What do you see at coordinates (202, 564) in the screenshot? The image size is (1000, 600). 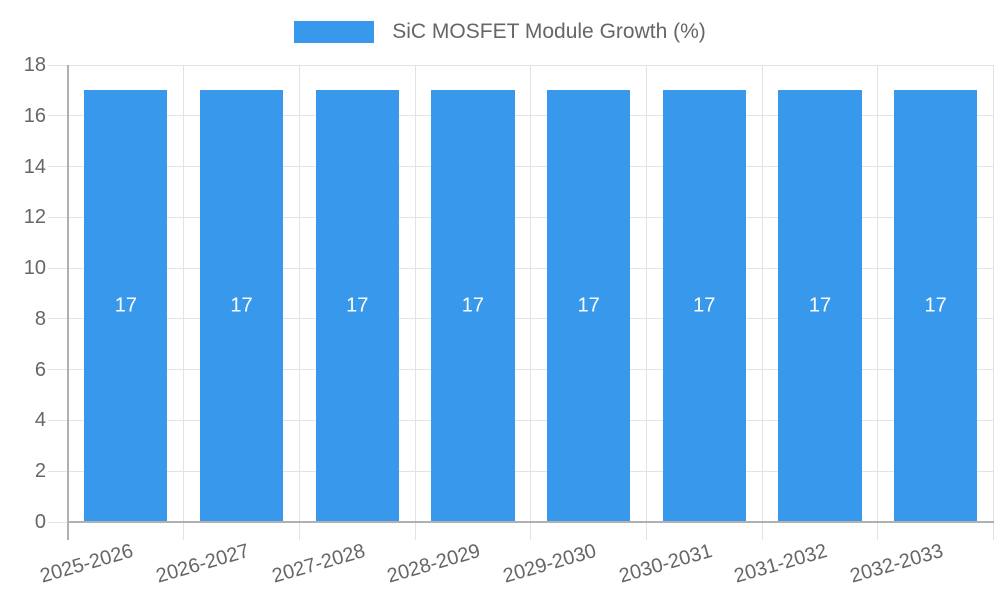 I see `x-axis-tick-label: 2026-2027` at bounding box center [202, 564].